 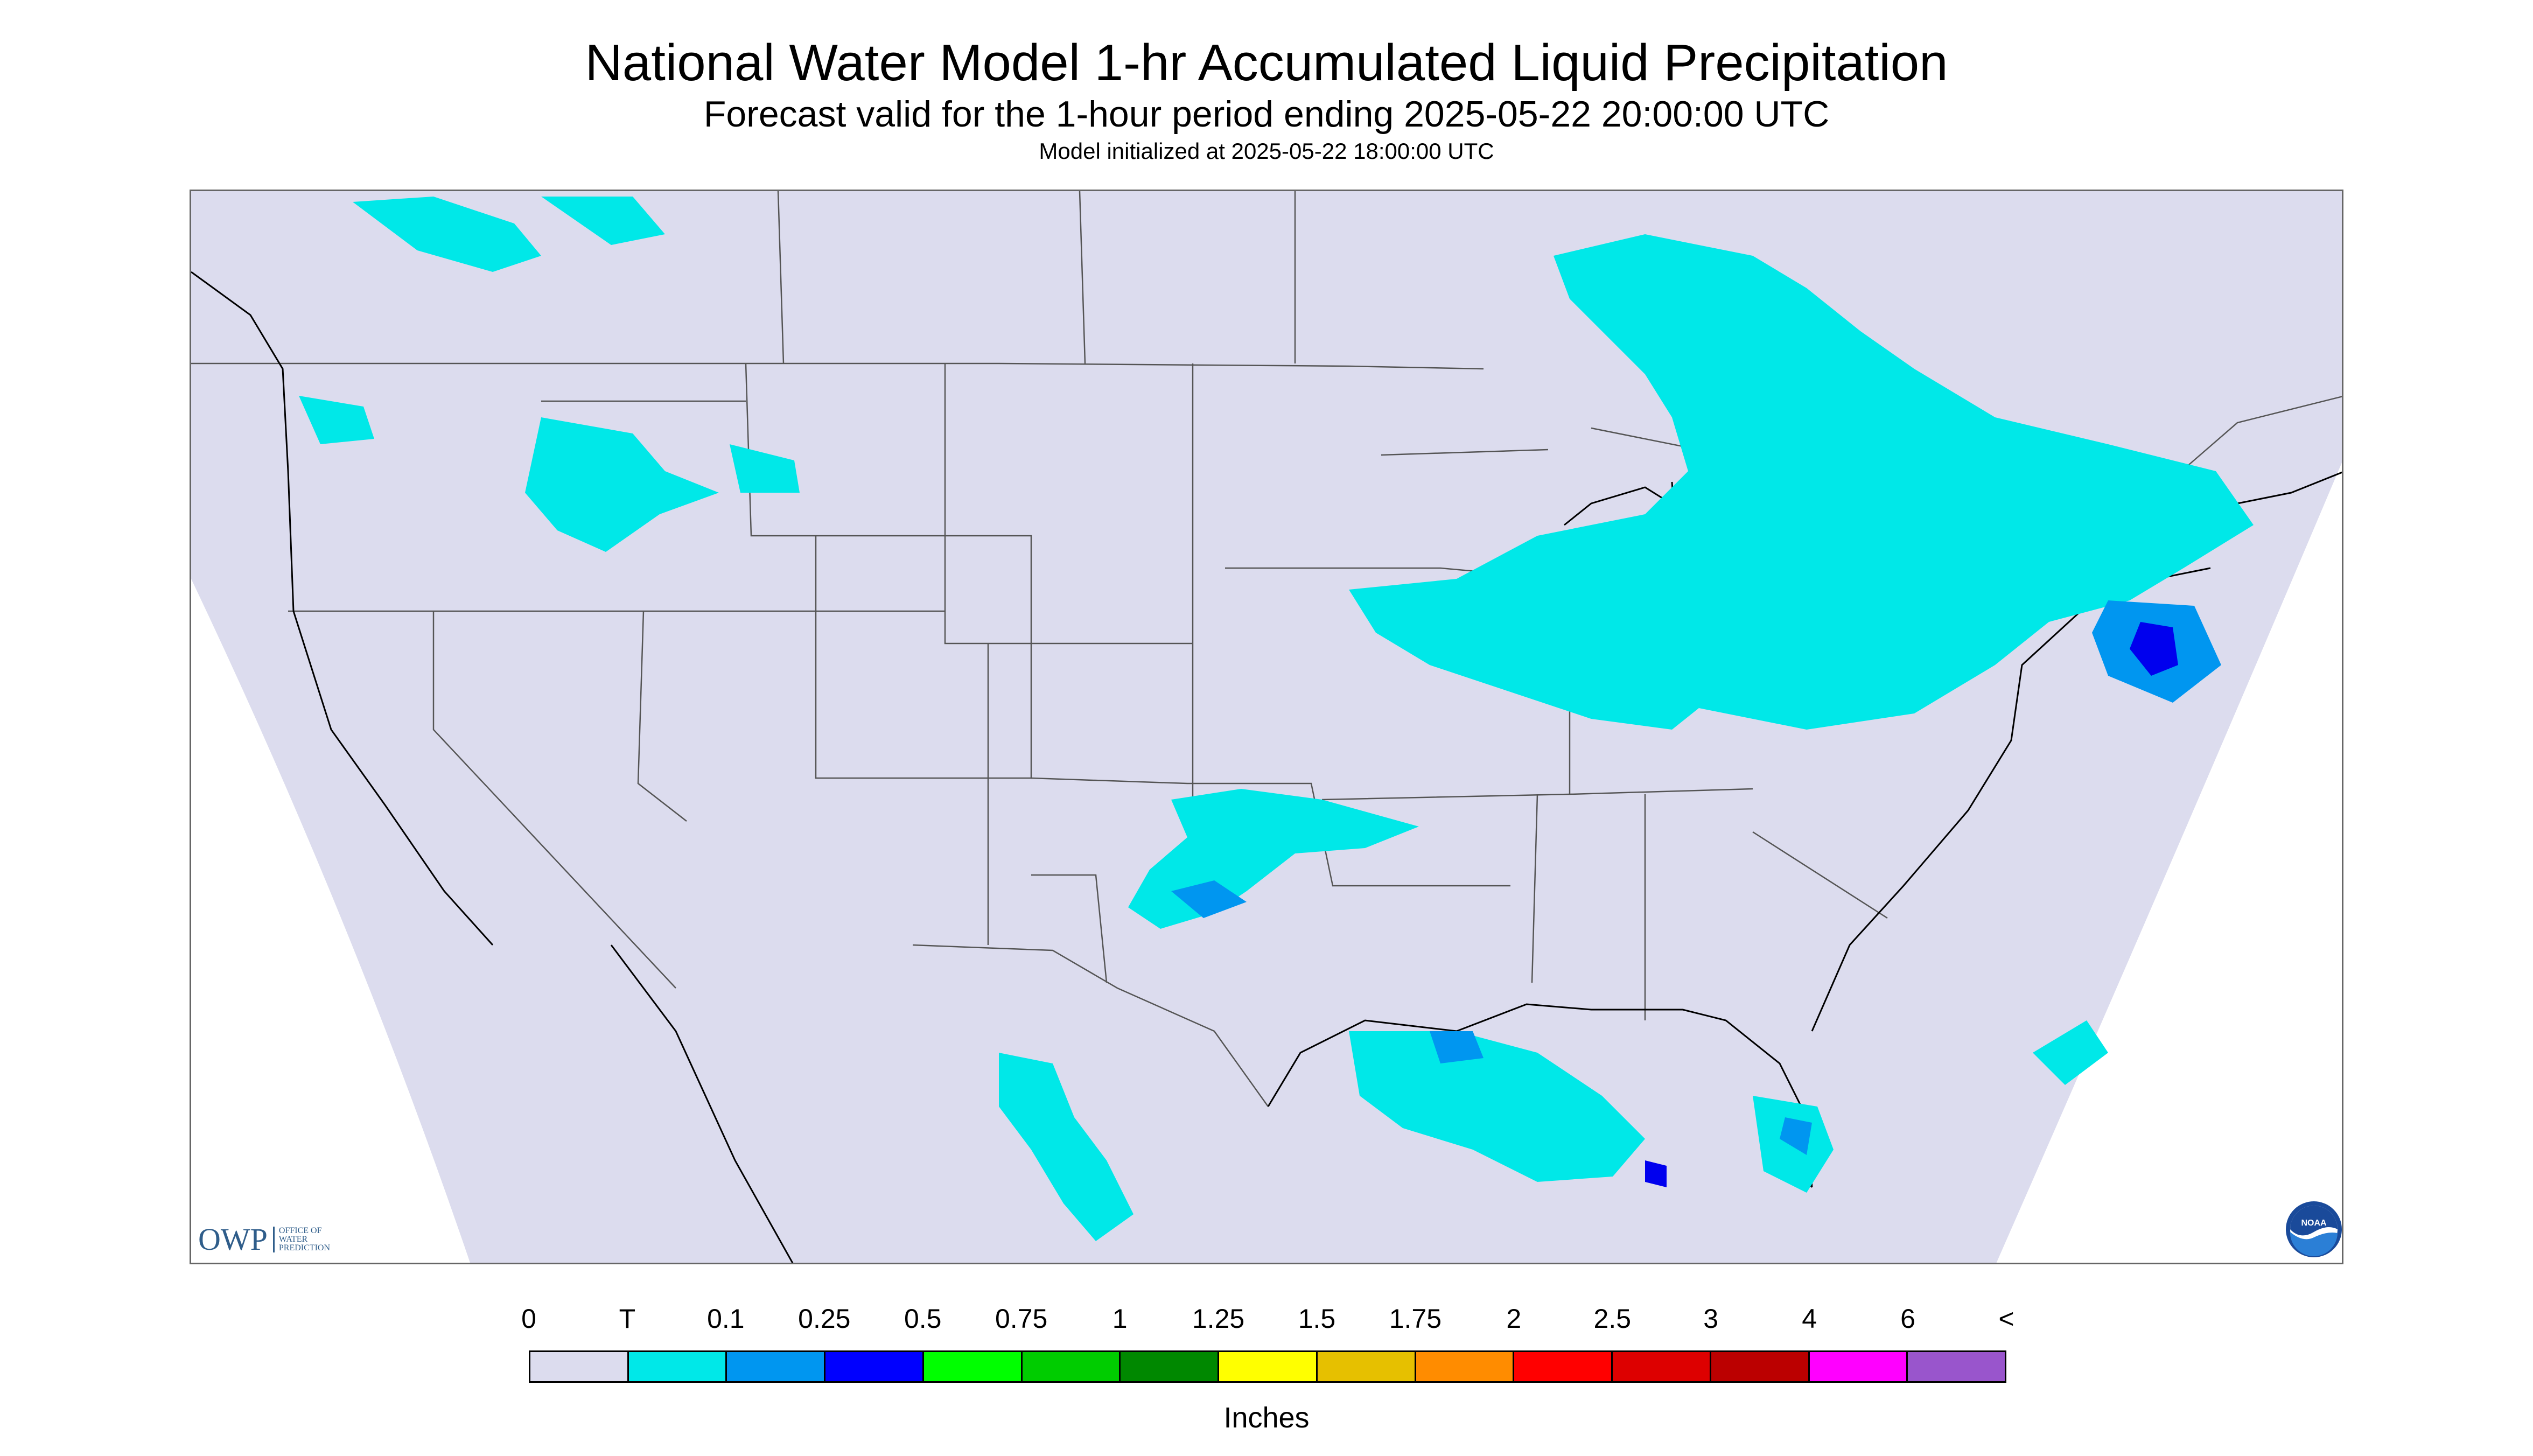 I want to click on legend-label-6: 1, so click(x=1120, y=1319).